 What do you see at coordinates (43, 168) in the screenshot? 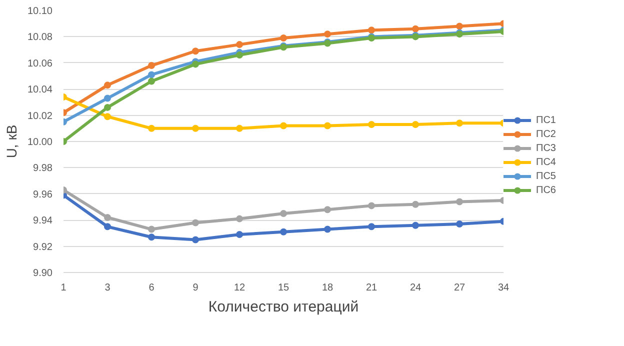
I see `y-tick-label: 9.98` at bounding box center [43, 168].